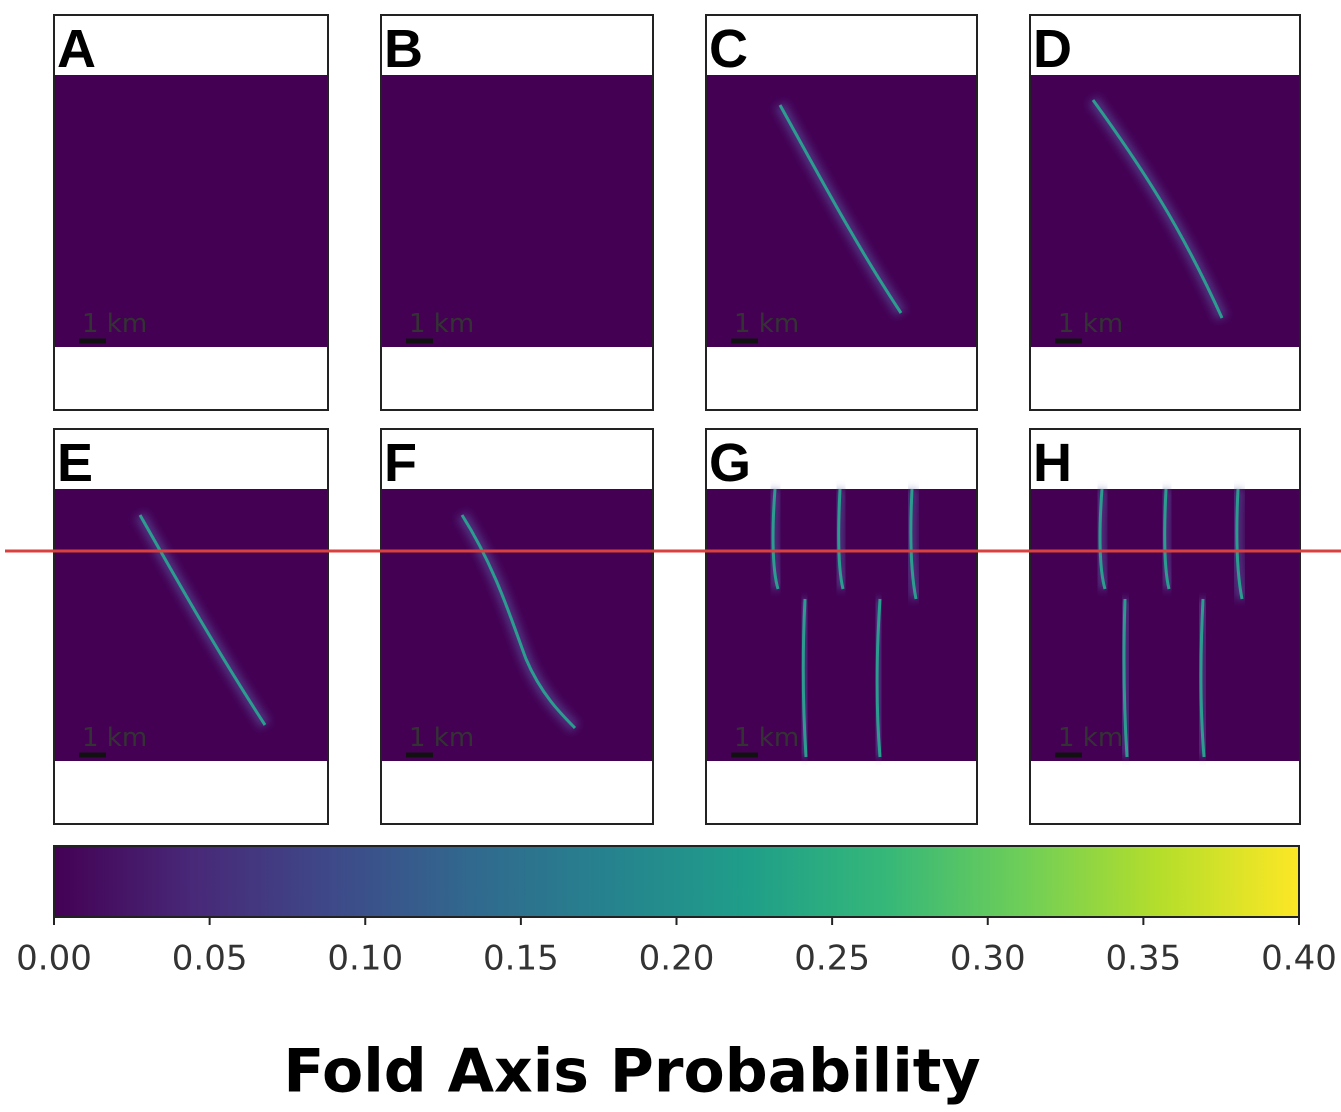 The image size is (1341, 1112). Describe the element at coordinates (728, 49) in the screenshot. I see `panel-label: C` at that location.